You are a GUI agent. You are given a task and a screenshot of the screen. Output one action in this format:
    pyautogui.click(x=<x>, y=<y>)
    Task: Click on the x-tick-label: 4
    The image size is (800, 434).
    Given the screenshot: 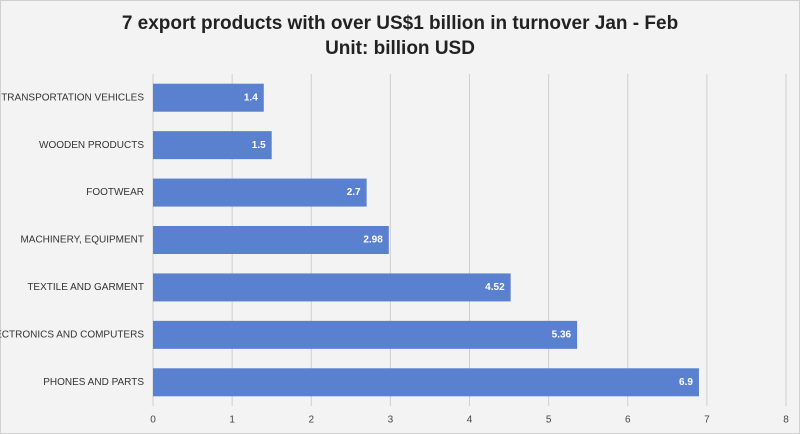 What is the action you would take?
    pyautogui.click(x=470, y=420)
    